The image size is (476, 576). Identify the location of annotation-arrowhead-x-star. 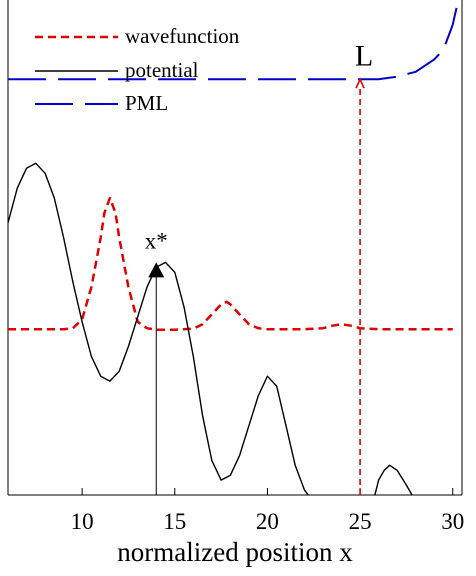
(156, 270).